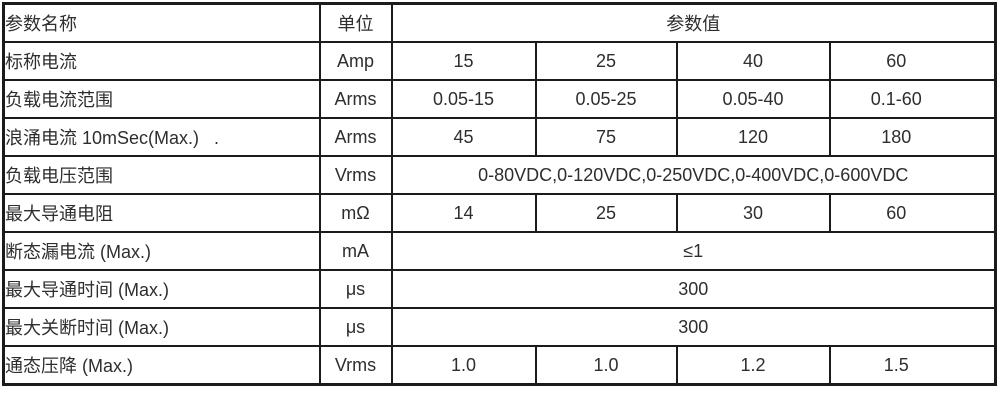 This screenshot has height=405, width=1000. What do you see at coordinates (463, 99) in the screenshot?
I see `value-cell: 0.05-15` at bounding box center [463, 99].